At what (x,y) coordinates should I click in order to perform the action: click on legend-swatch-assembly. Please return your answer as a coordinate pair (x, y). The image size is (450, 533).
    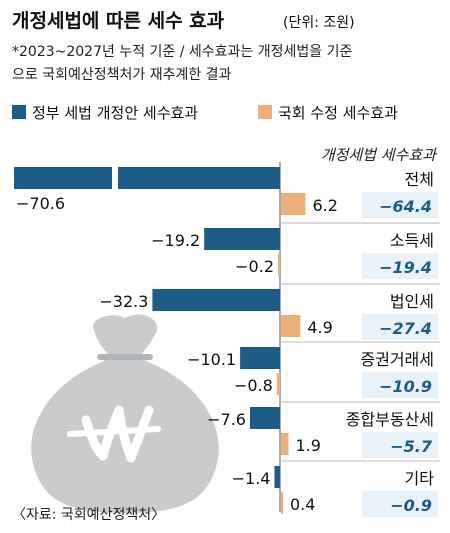
    Looking at the image, I should click on (265, 112).